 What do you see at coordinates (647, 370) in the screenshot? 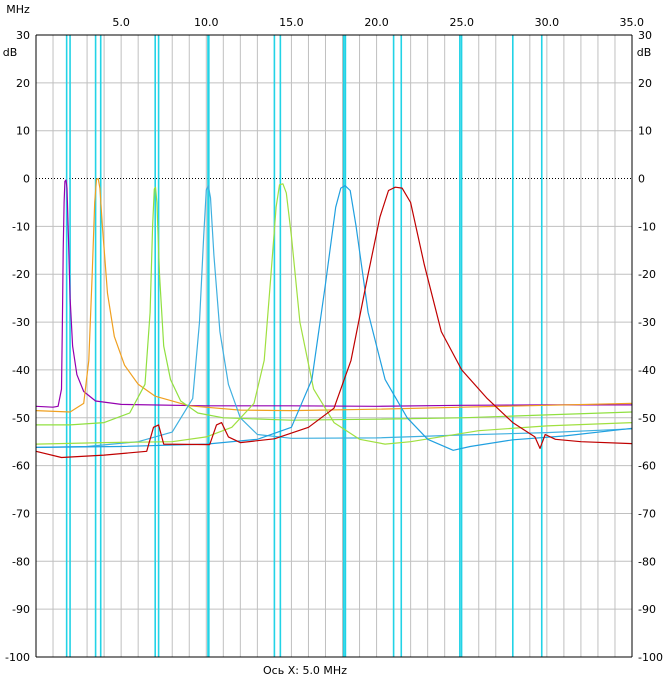
I see `y-tick-label-right: -40` at bounding box center [647, 370].